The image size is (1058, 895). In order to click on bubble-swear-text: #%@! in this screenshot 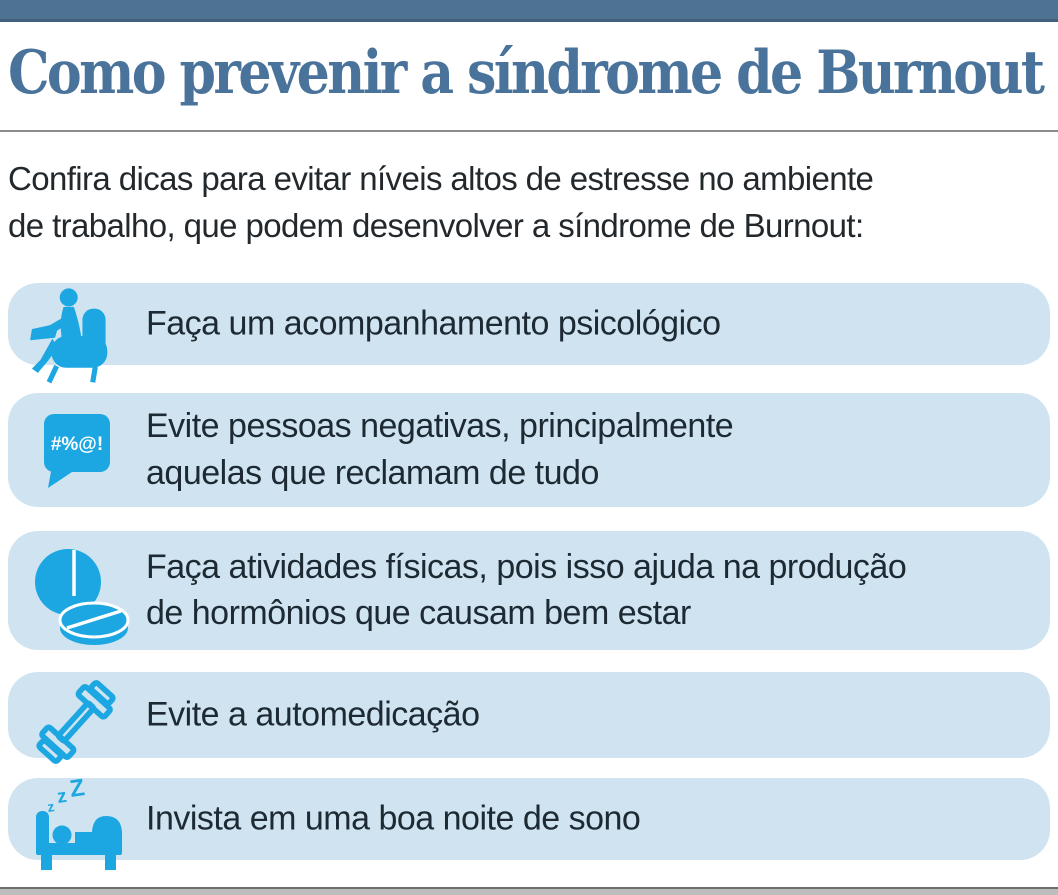, I will do `click(77, 444)`.